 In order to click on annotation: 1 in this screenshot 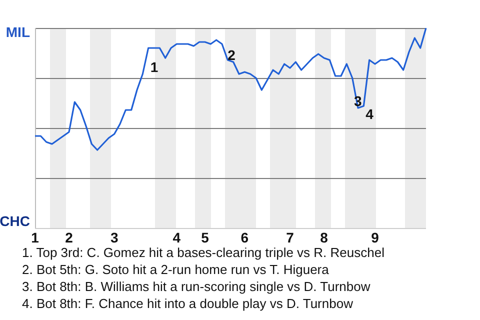, I will do `click(154, 66)`.